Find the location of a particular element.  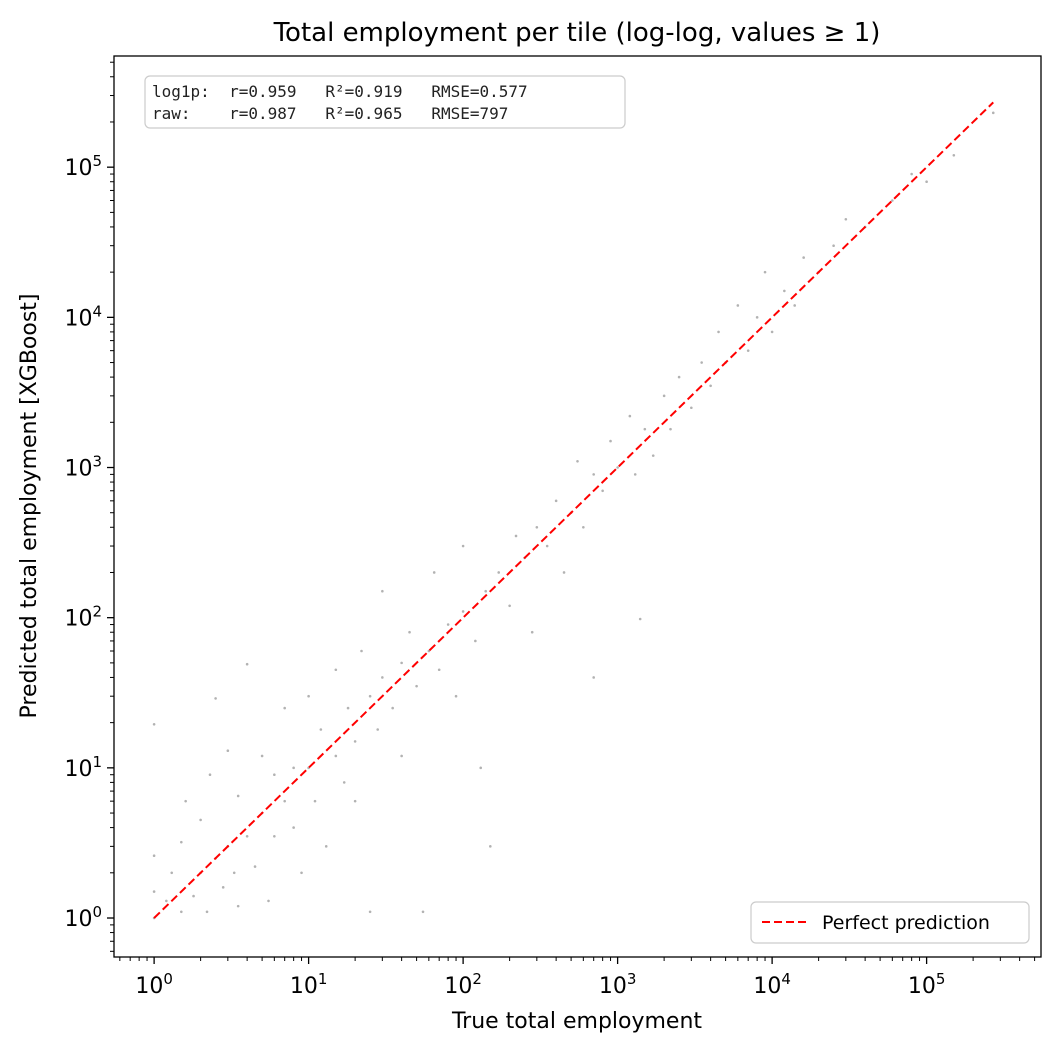

stats-line-log1p: log1p: r=0.959 R²=0.919 RMSE=0.577 is located at coordinates (340, 91).